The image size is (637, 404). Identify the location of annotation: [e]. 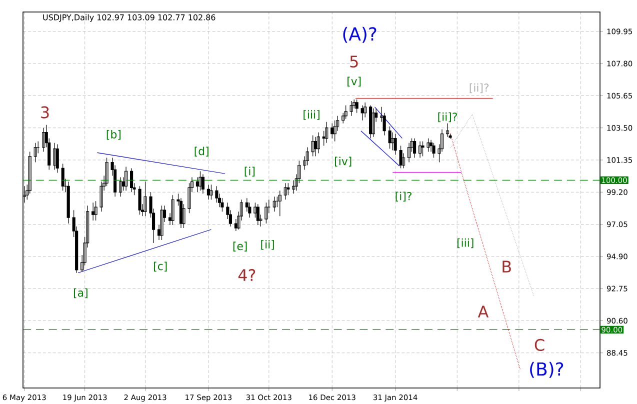
(240, 247).